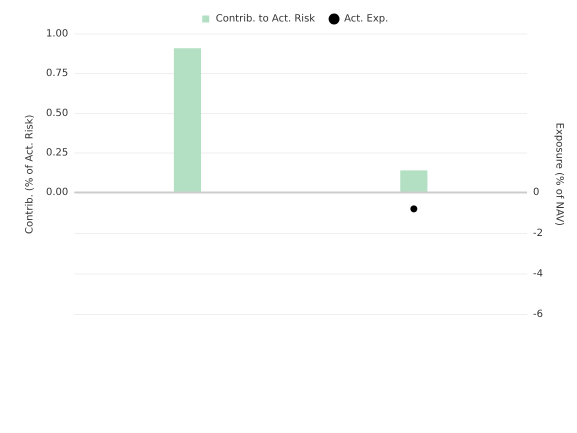  What do you see at coordinates (30, 174) in the screenshot?
I see `y-axis-title: Contrib. (% of Act. Risk)` at bounding box center [30, 174].